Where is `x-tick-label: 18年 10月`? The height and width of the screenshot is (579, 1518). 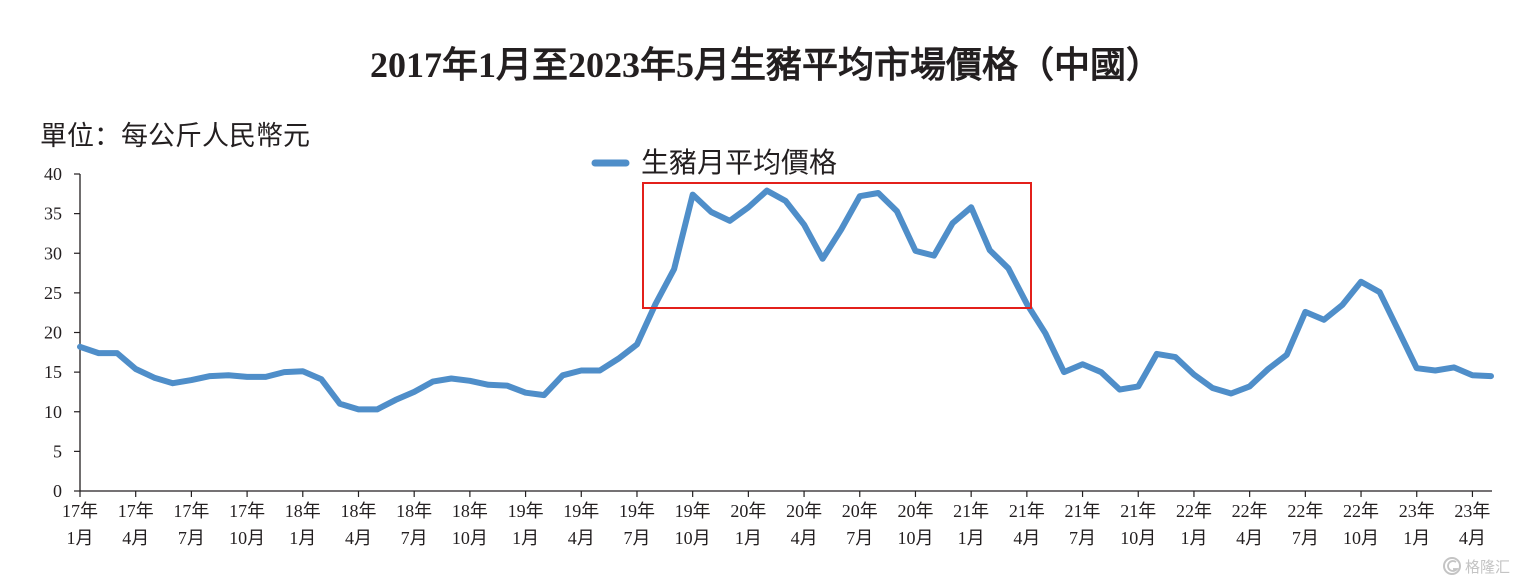 x-tick-label: 18年 10月 is located at coordinates (470, 524).